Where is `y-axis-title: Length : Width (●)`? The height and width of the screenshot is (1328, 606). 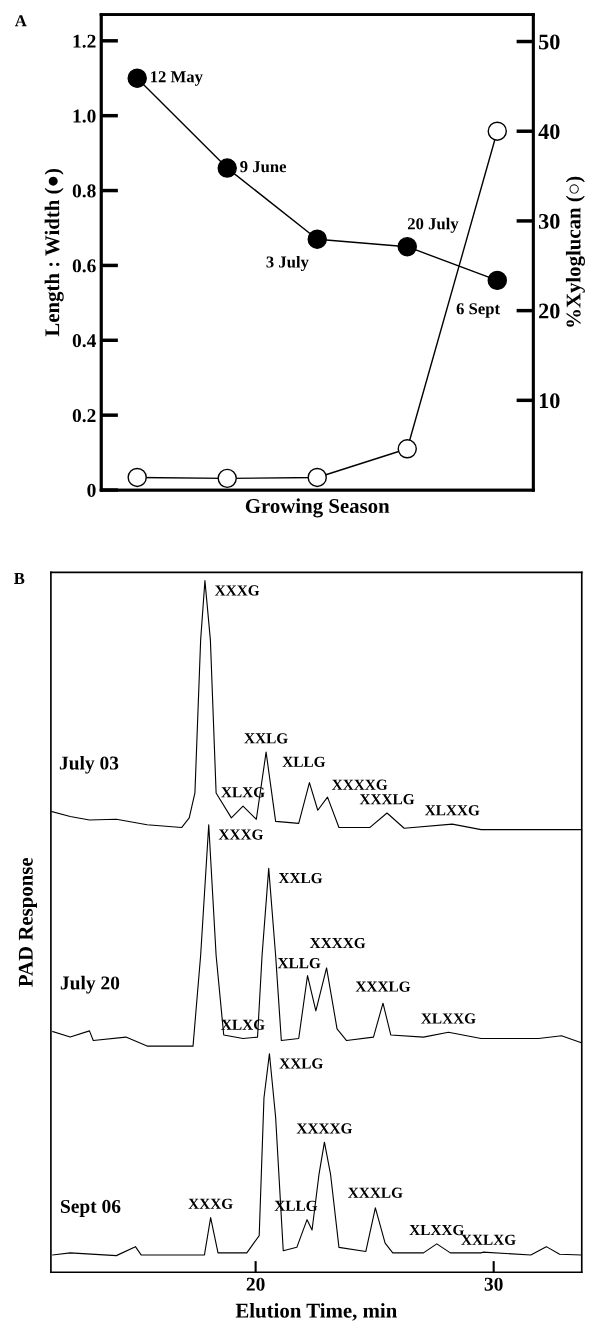 y-axis-title: Length : Width (●) is located at coordinates (54, 252).